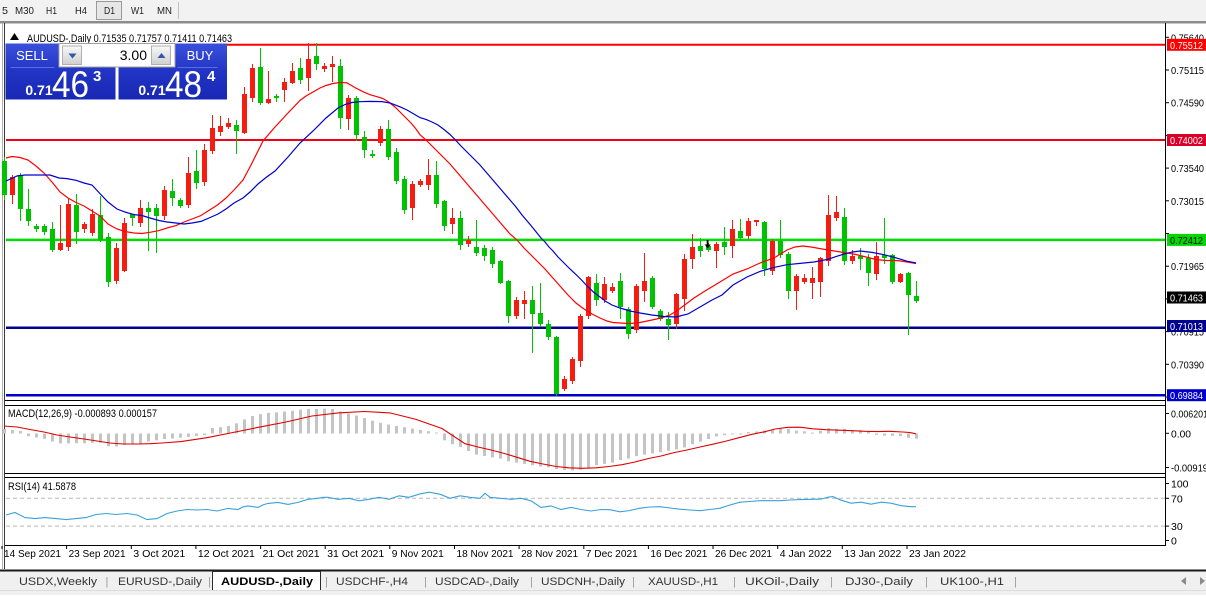 This screenshot has height=600, width=1206. Describe the element at coordinates (183, 84) in the screenshot. I see `svg-text: 48` at that location.